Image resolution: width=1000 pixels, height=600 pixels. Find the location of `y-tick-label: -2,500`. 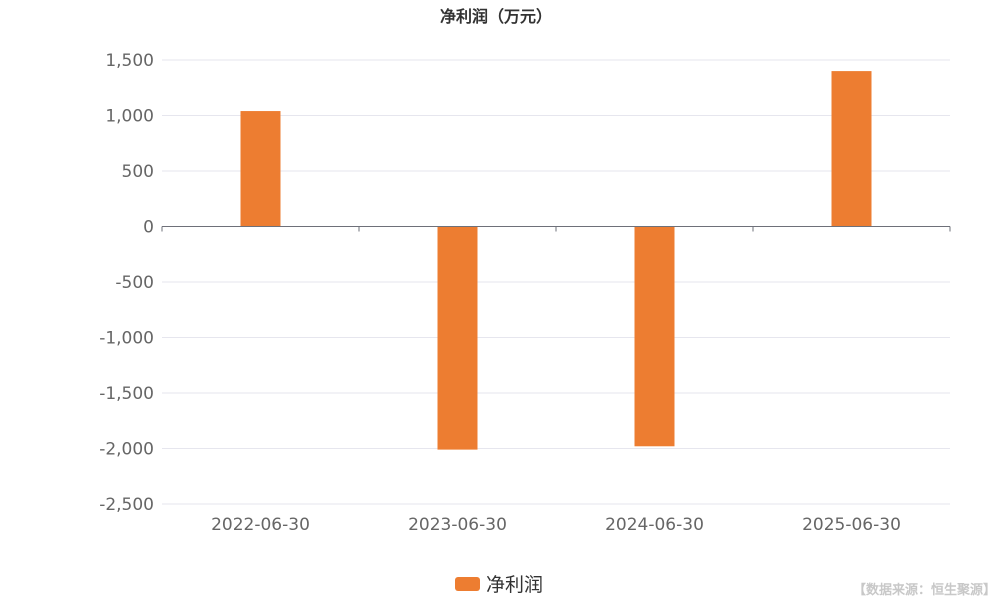

y-tick-label: -2,500 is located at coordinates (126, 505).